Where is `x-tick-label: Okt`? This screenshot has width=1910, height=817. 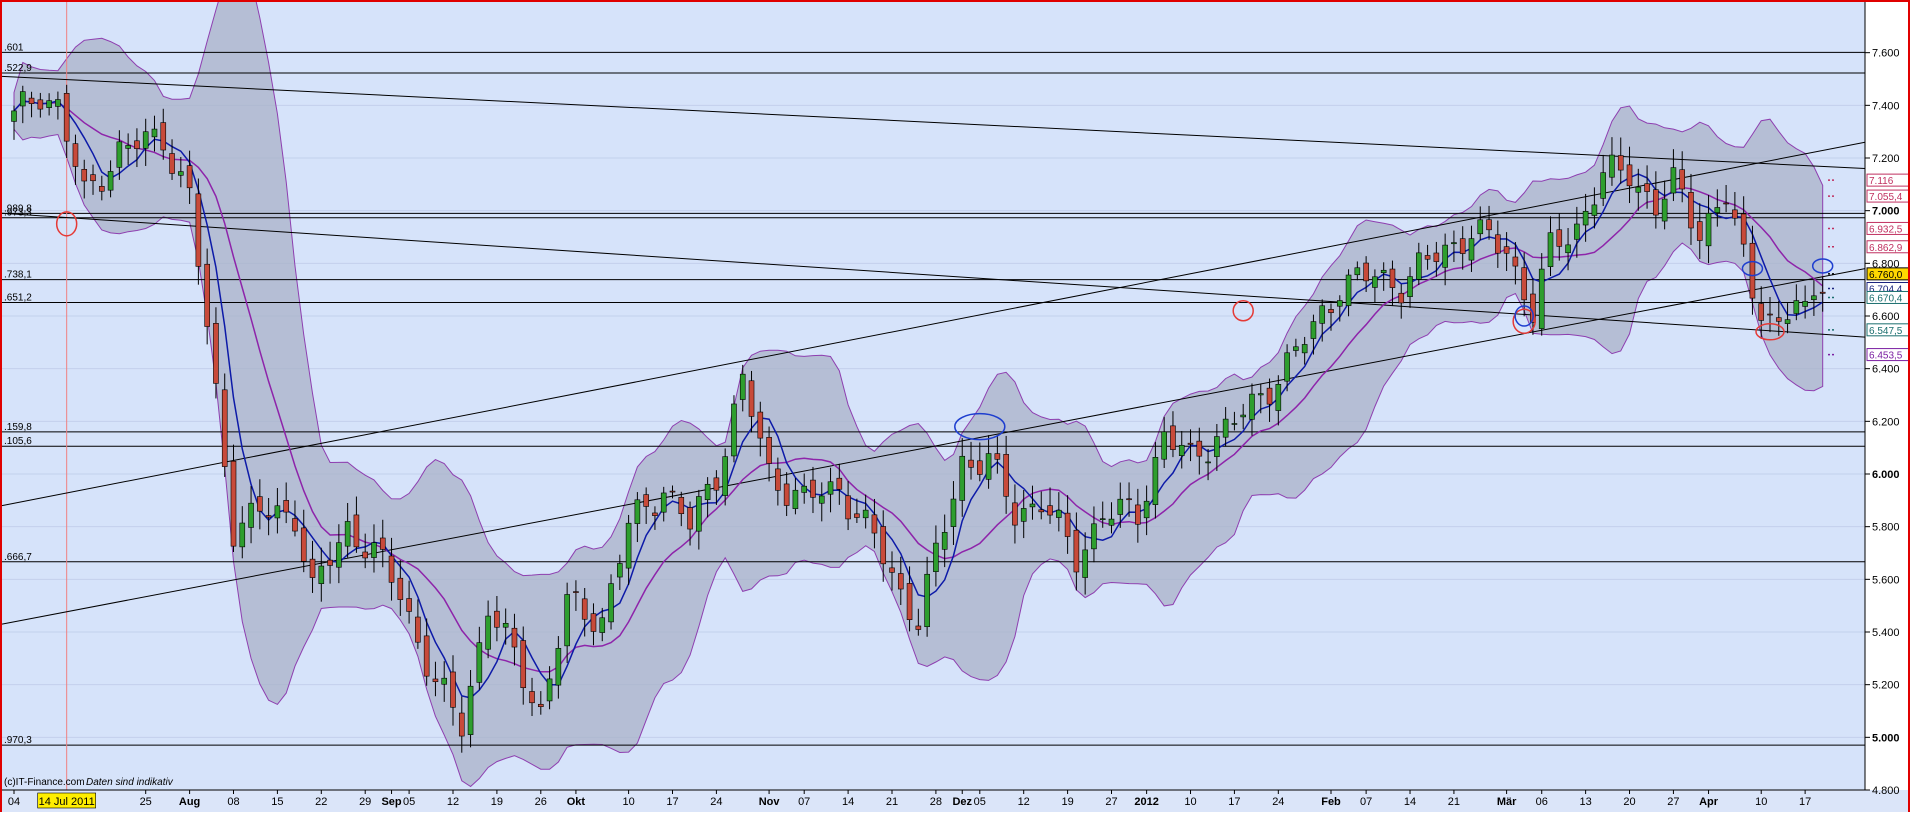 x-tick-label: Okt is located at coordinates (576, 802).